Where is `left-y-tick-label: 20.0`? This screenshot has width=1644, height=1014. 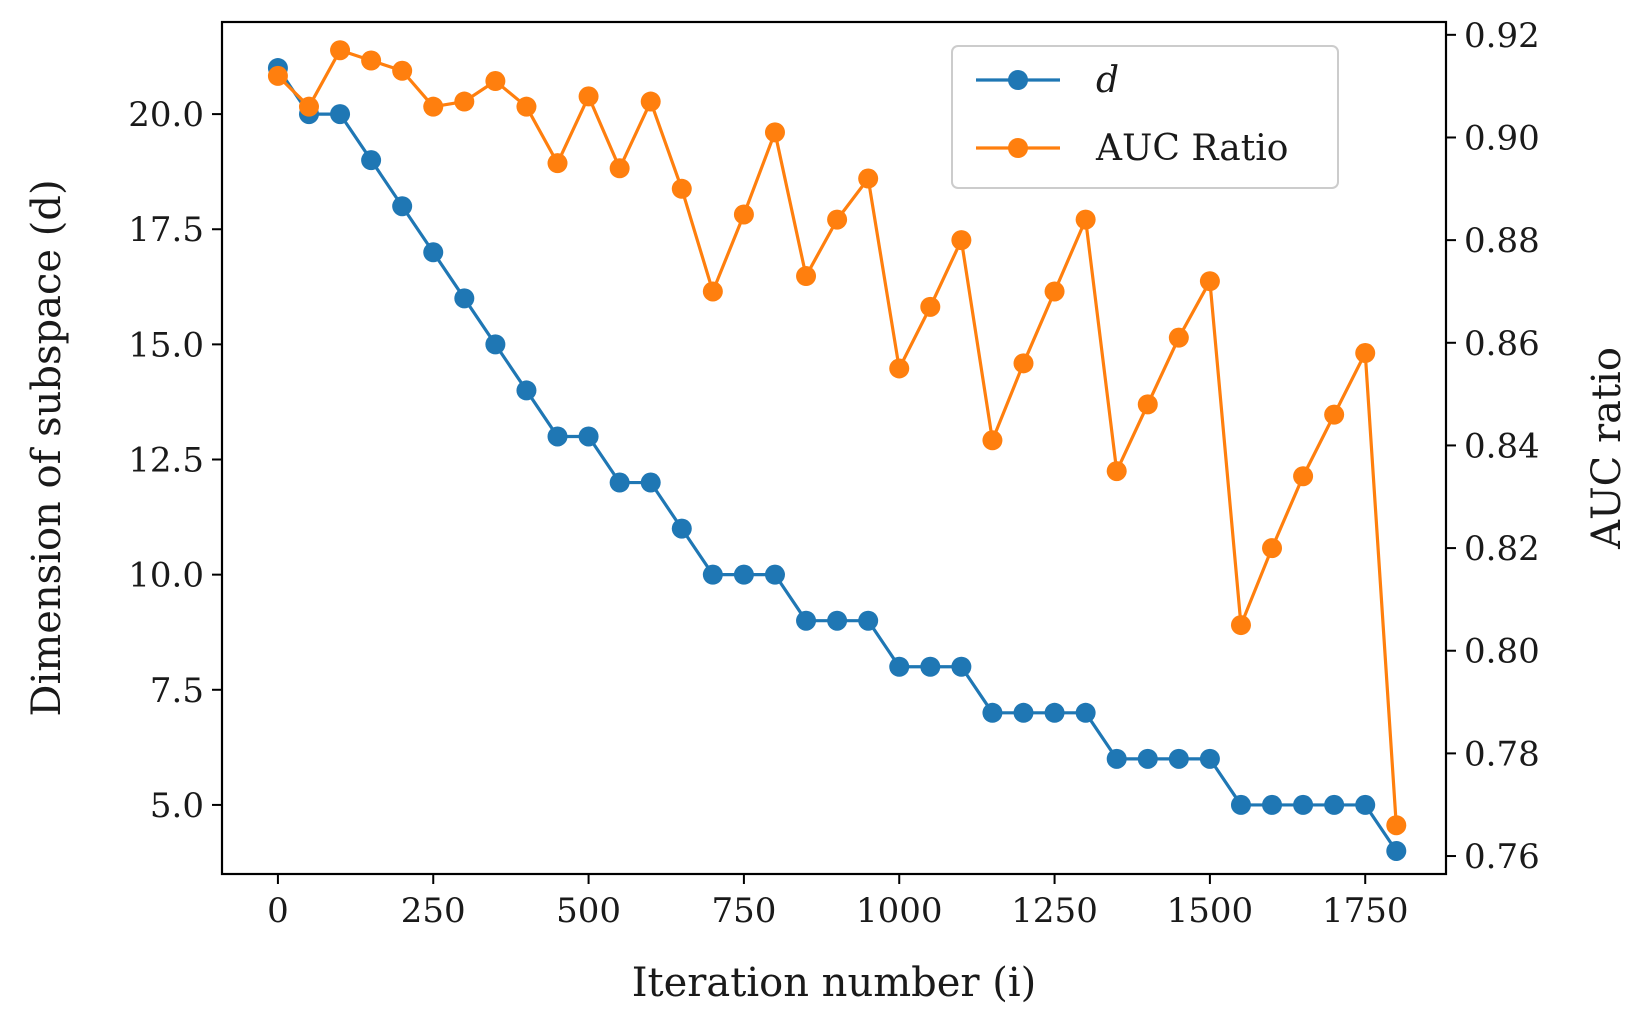 left-y-tick-label: 20.0 is located at coordinates (166, 115).